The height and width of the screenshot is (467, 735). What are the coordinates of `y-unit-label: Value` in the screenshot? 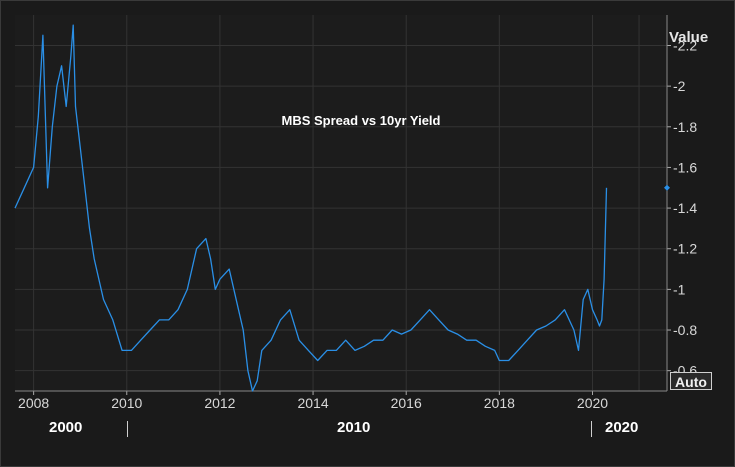 It's located at (689, 37).